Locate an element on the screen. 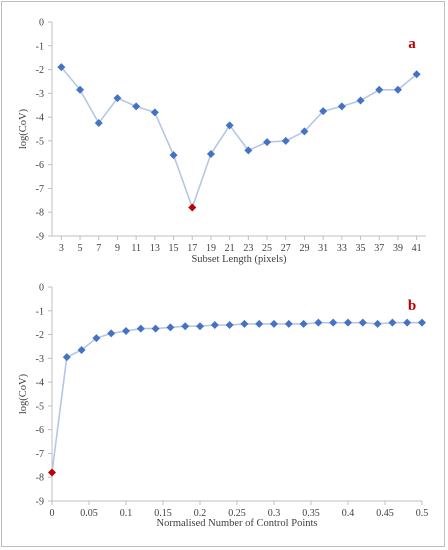 The image size is (448, 550). x-axis-title: Normalised Number of Control Points is located at coordinates (237, 523).